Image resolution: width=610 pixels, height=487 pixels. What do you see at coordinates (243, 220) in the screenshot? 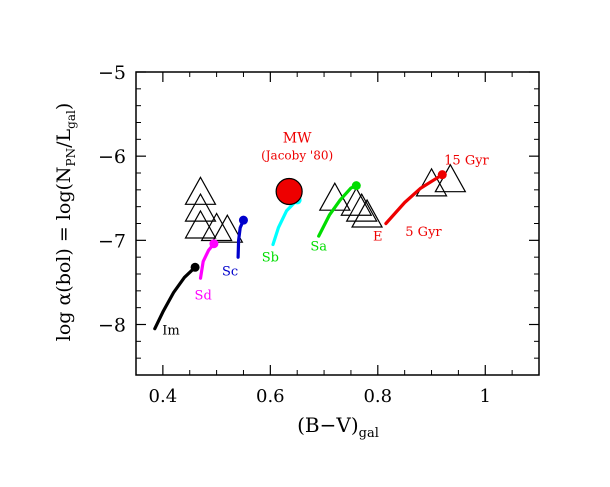
I see `series-endpoint-sc` at bounding box center [243, 220].